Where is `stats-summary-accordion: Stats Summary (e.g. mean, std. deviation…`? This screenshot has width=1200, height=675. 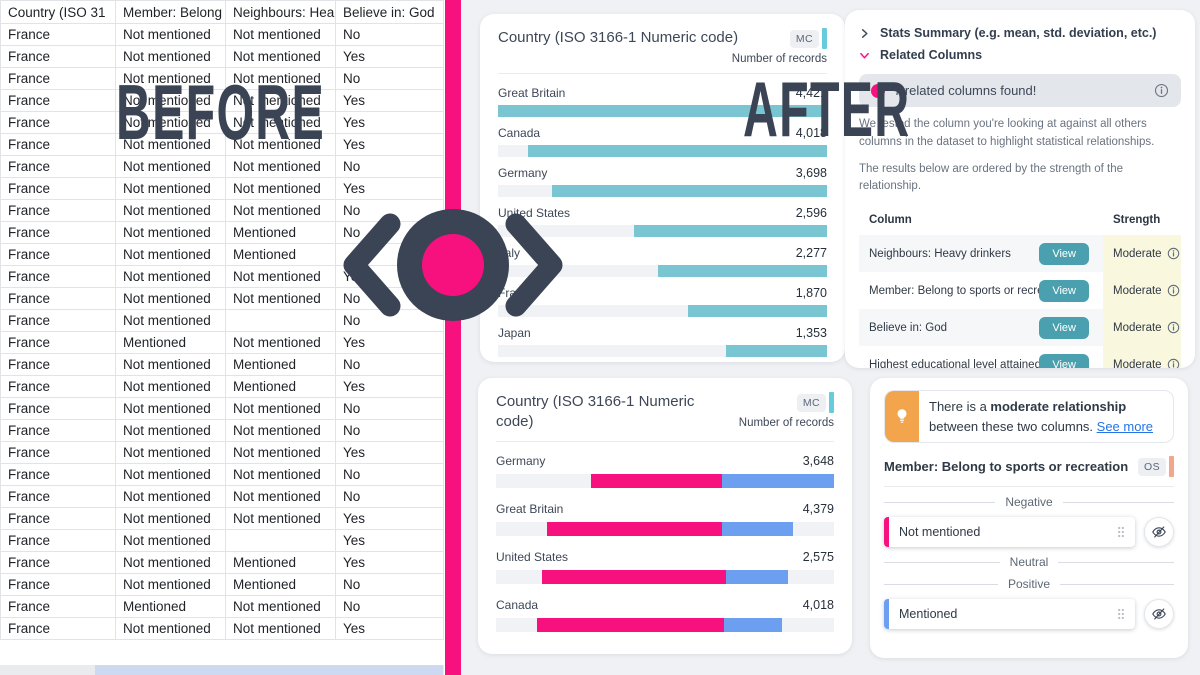 stats-summary-accordion: Stats Summary (e.g. mean, std. deviation… is located at coordinates (1020, 33).